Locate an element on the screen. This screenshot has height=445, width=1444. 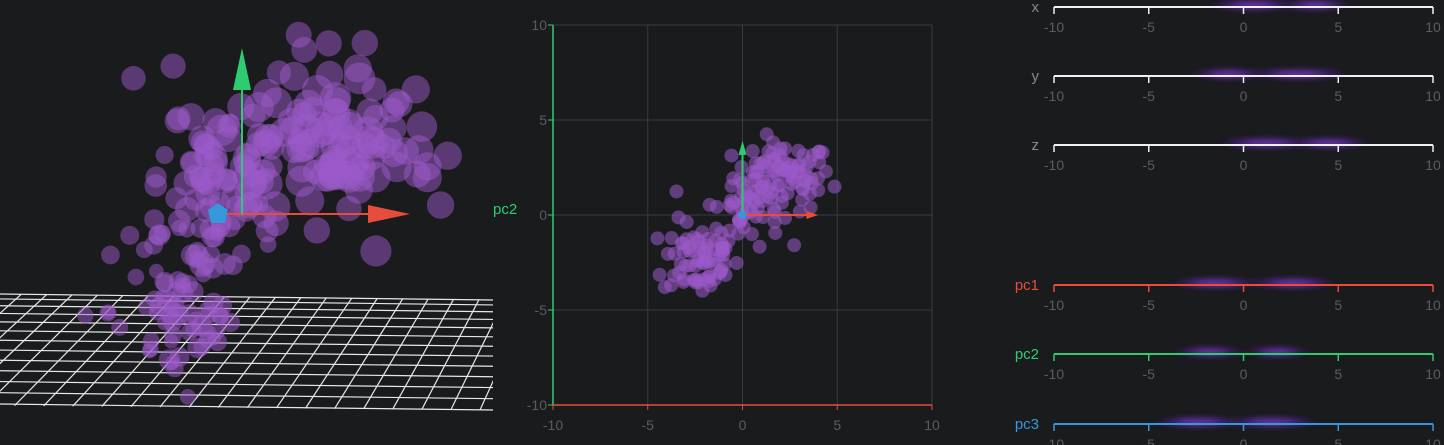
x-tick-label: -10 is located at coordinates (553, 425).